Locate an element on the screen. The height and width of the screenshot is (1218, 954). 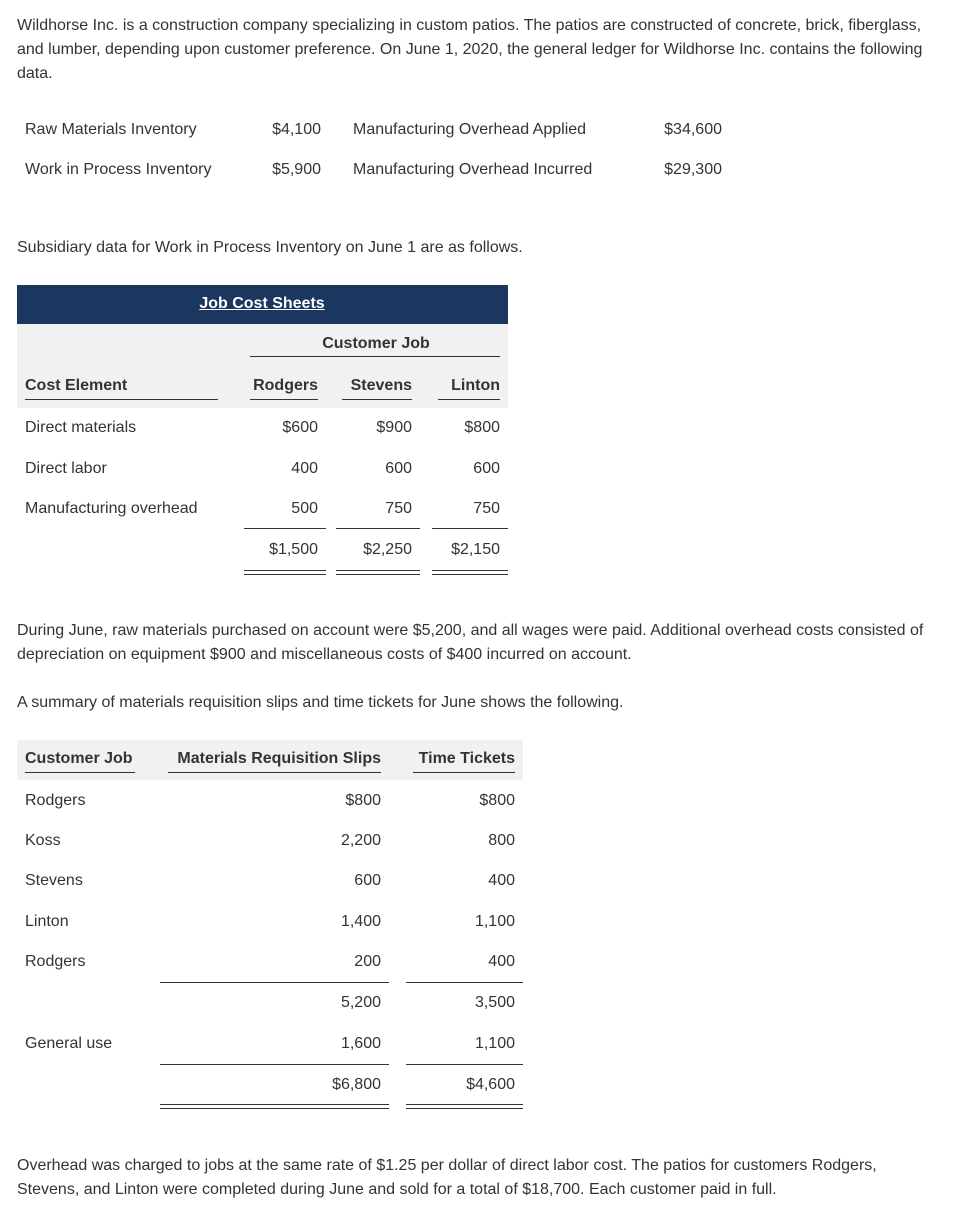
cell-label: Koss is located at coordinates (43, 841).